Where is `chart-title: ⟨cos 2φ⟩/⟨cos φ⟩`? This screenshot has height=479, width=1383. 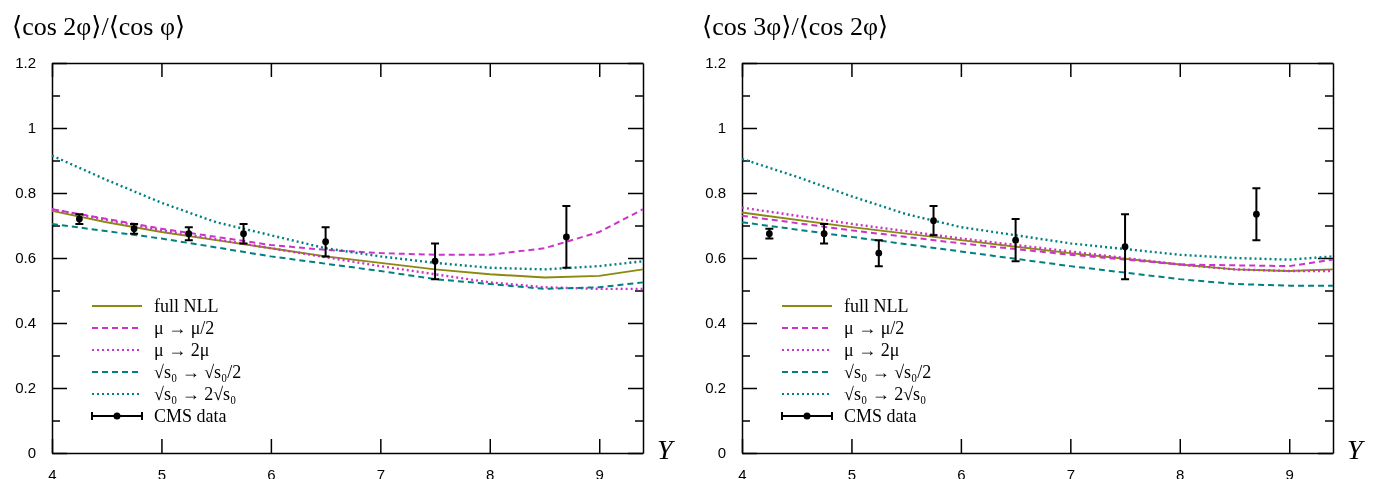 chart-title: ⟨cos 2φ⟩/⟨cos φ⟩ is located at coordinates (99, 26).